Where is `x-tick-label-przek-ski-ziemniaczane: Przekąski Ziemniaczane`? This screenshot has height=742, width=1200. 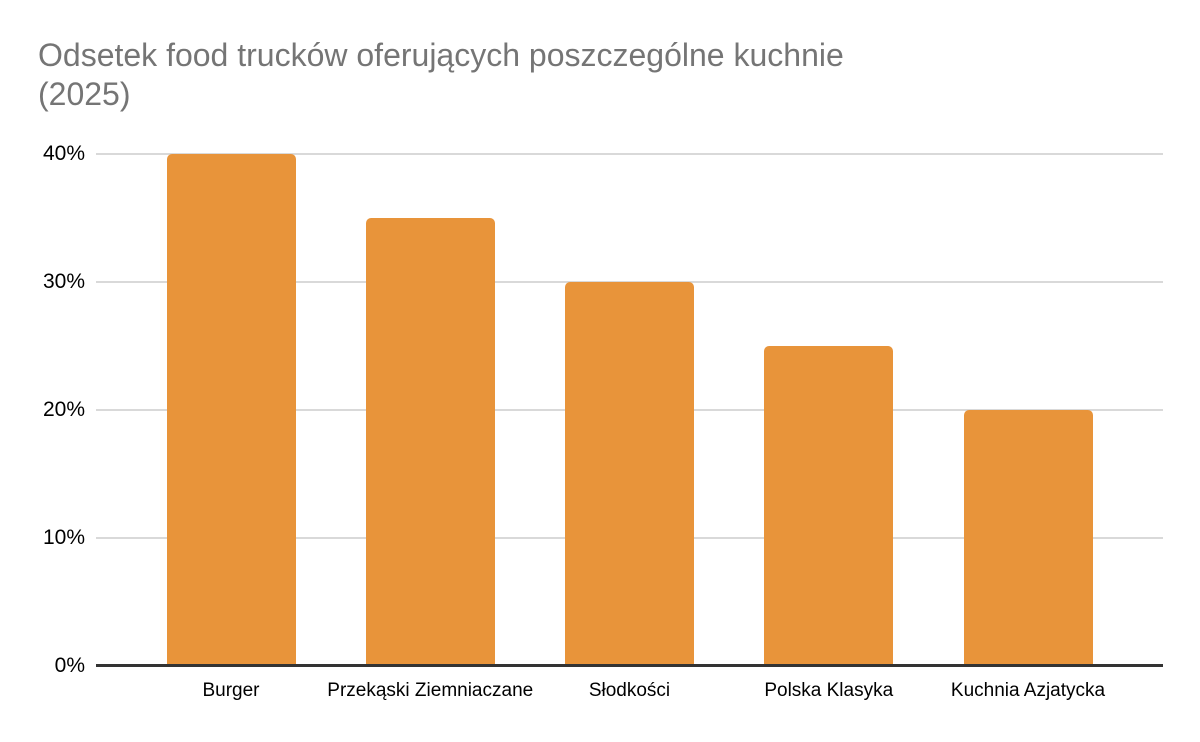 x-tick-label-przek-ski-ziemniaczane: Przekąski Ziemniaczane is located at coordinates (430, 690).